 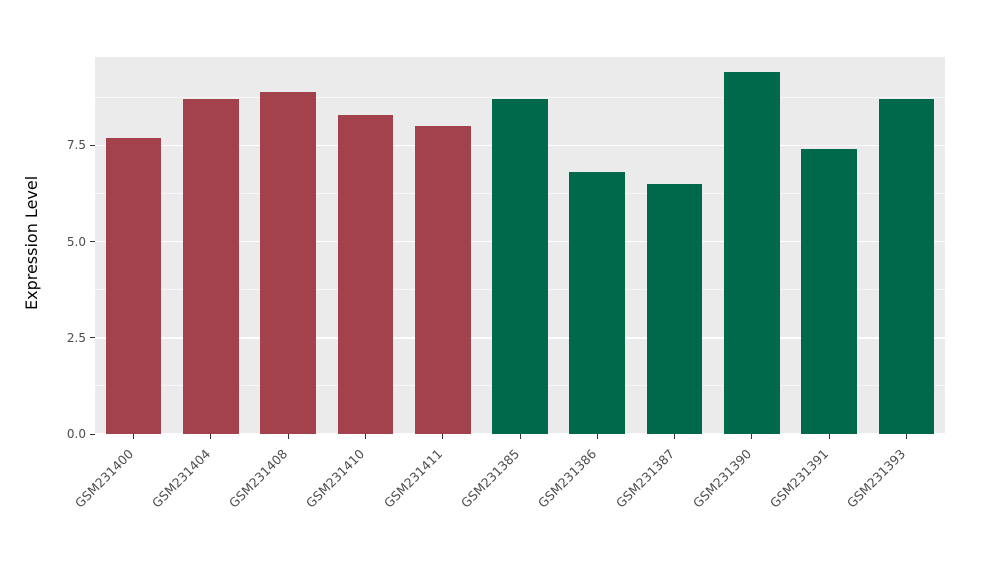 I want to click on y-axis-title: Expression Level, so click(x=31, y=242).